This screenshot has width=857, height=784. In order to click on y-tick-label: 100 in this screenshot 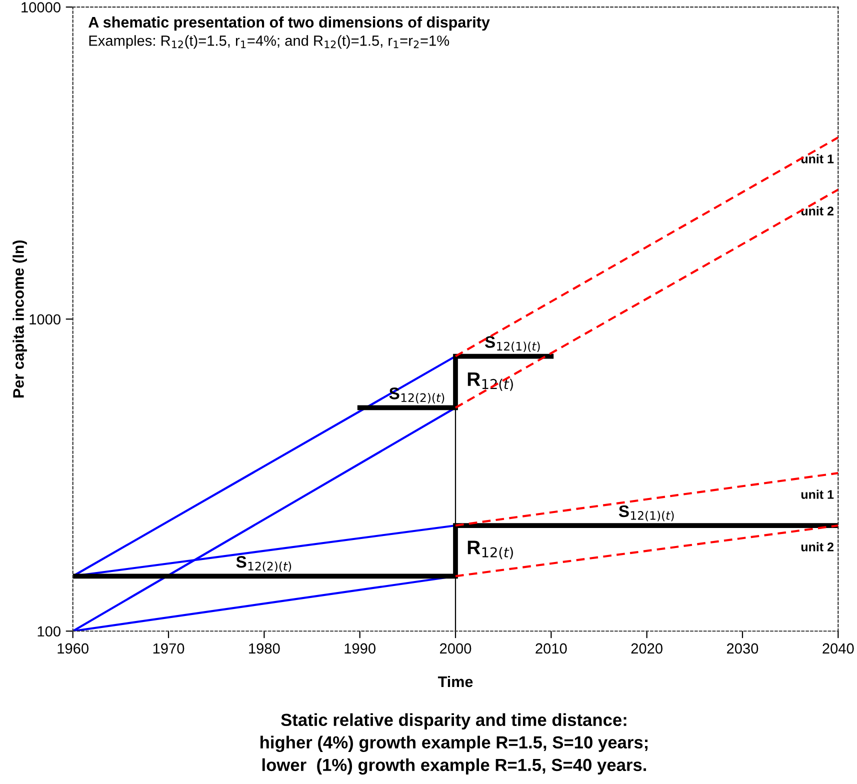, I will do `click(49, 631)`.